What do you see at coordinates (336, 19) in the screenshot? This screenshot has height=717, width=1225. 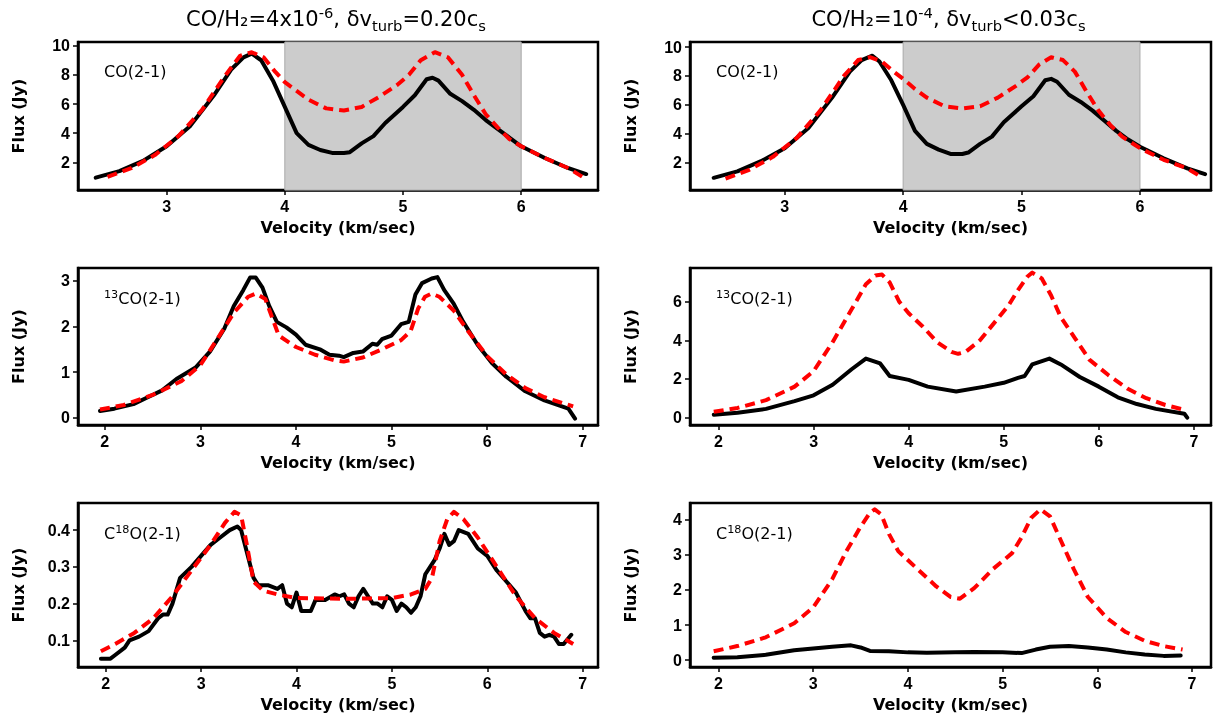 I see `chart-title: CO/H₂=4x10$^{-6}$, δv$_{turb}$=0.20c$_{s}$` at bounding box center [336, 19].